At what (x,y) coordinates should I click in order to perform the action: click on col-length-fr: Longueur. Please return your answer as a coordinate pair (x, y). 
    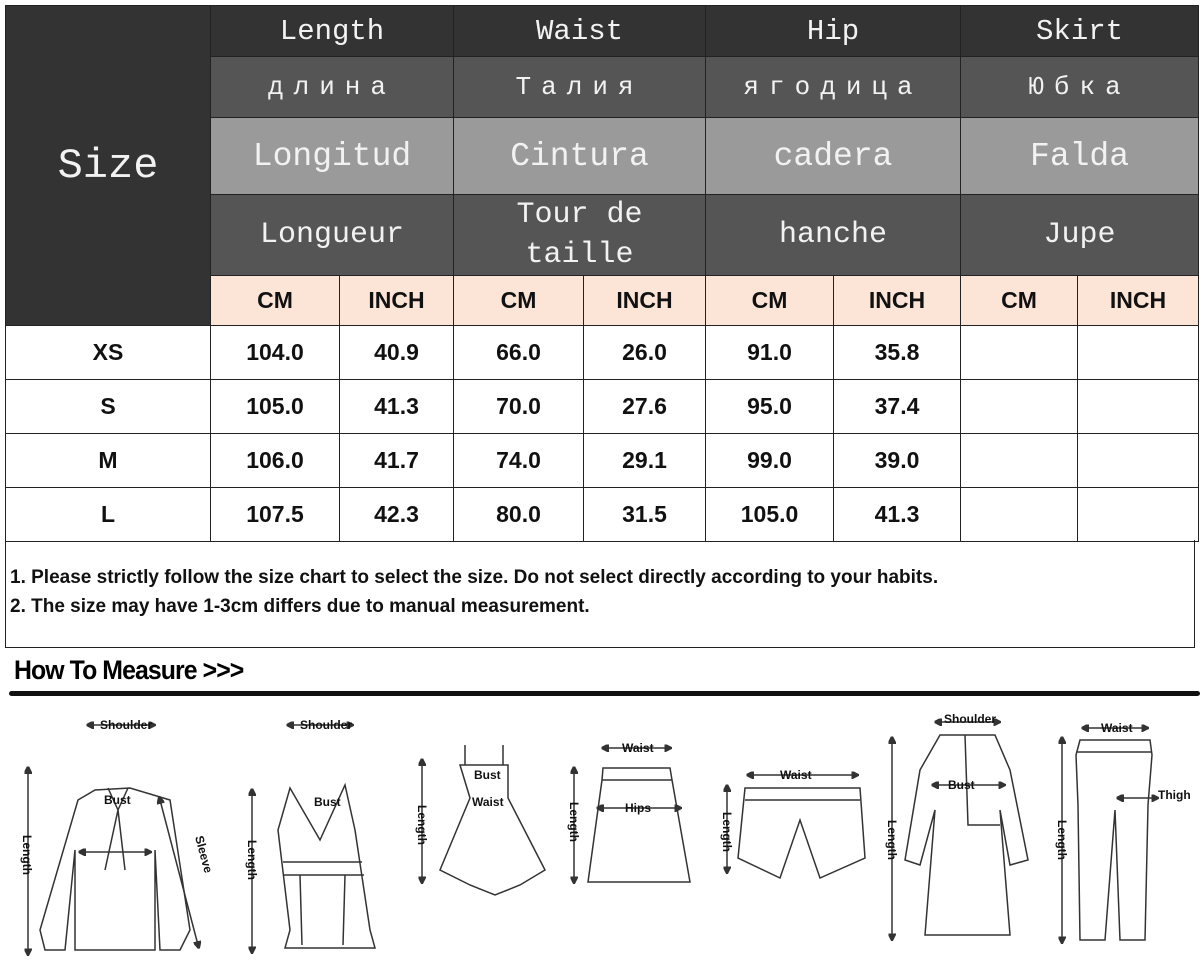
    Looking at the image, I should click on (332, 235).